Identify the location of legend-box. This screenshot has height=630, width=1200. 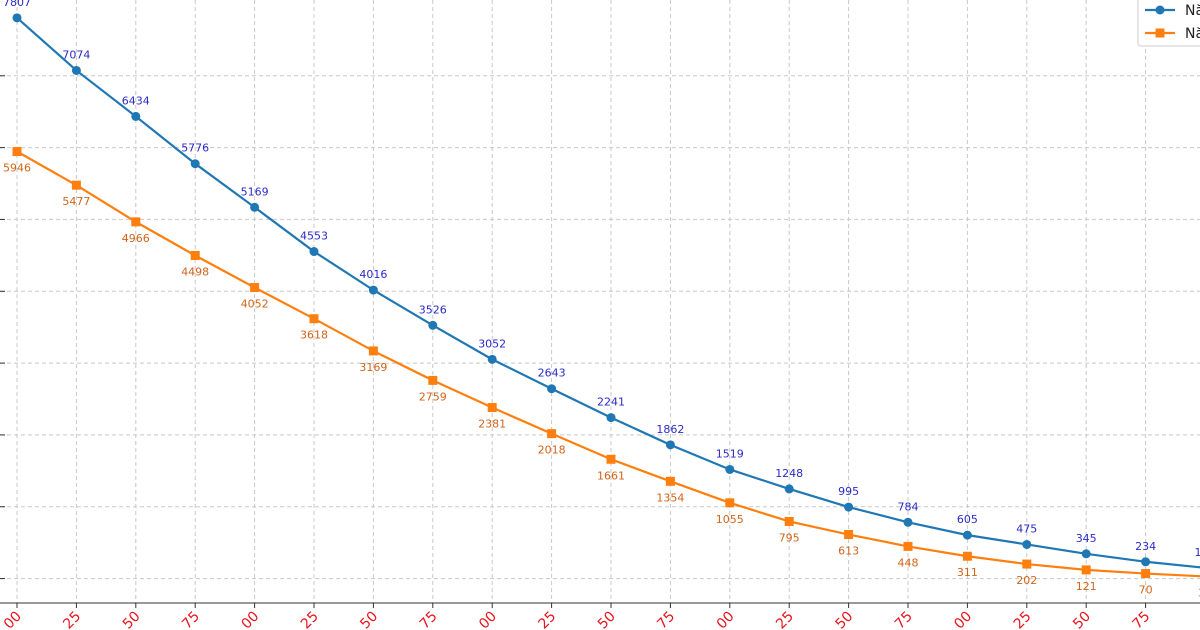
(1168, 23).